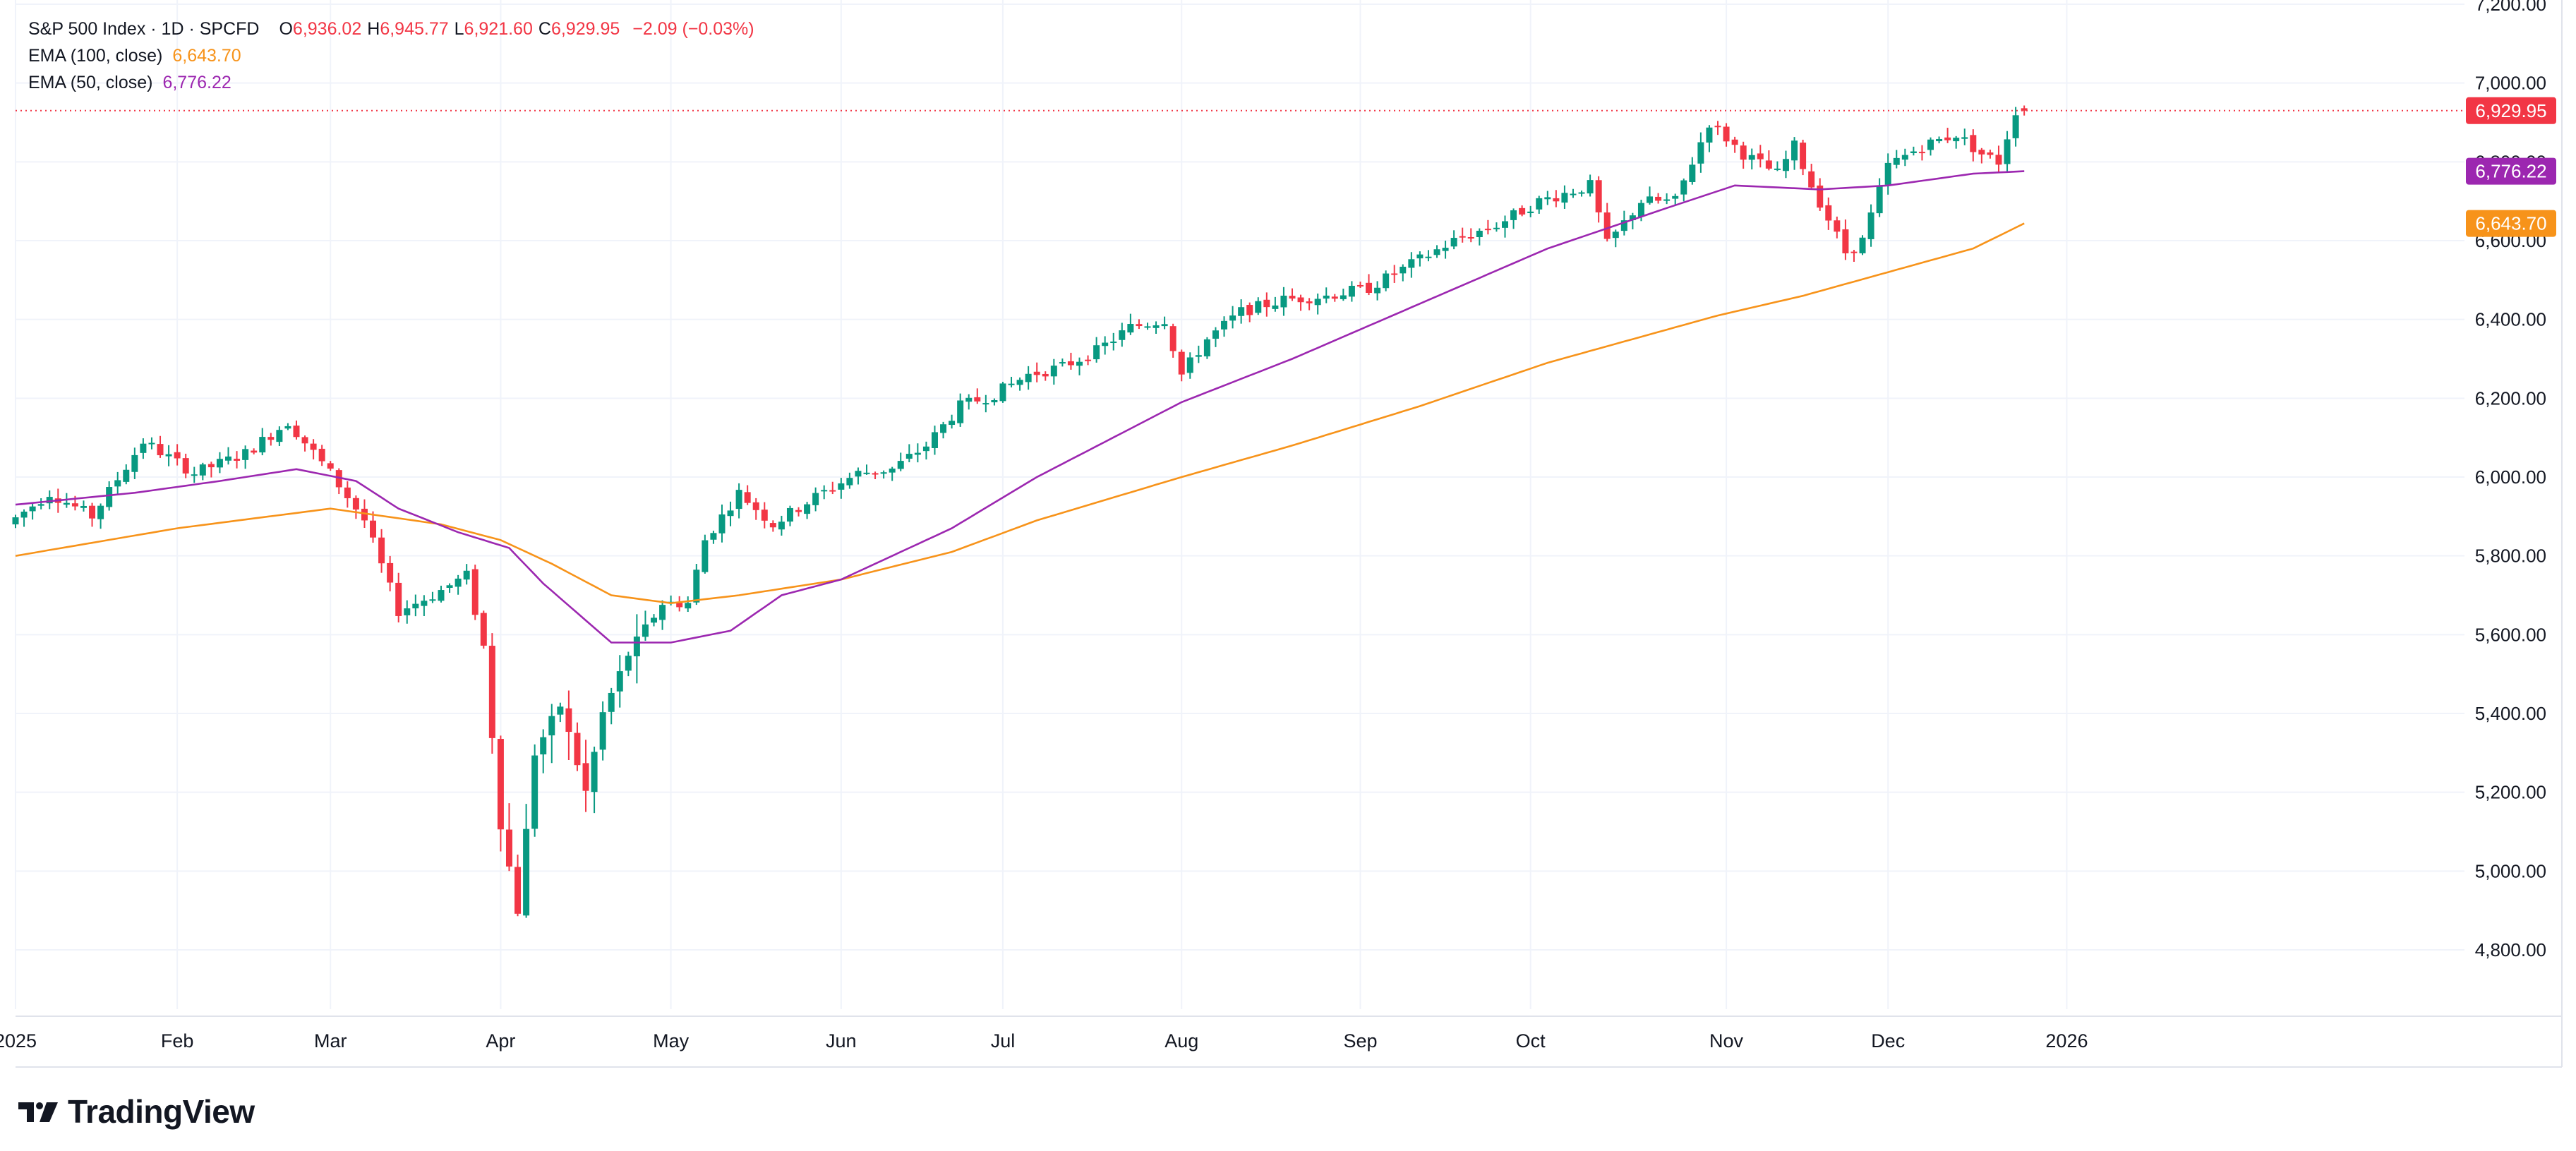 The height and width of the screenshot is (1151, 2576). I want to click on ema50-row: EMA (50, close) 6,776.22, so click(391, 82).